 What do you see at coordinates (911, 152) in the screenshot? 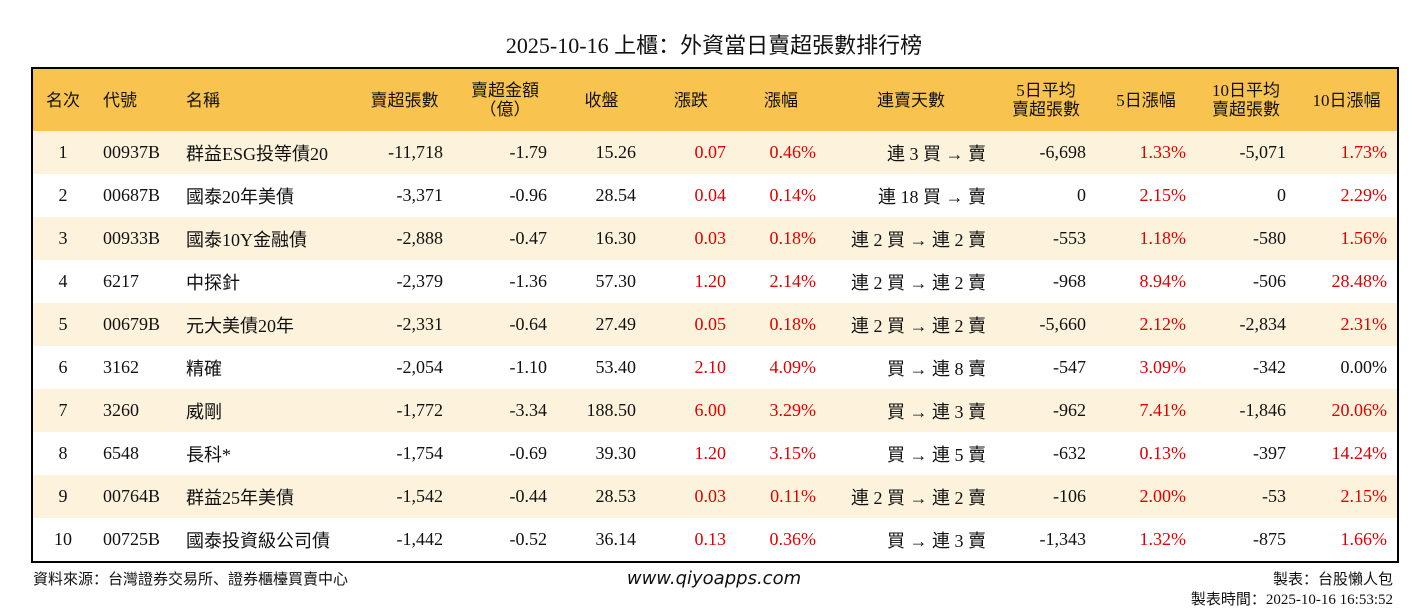
I see `table-cell: 連 3 買 → 賣` at bounding box center [911, 152].